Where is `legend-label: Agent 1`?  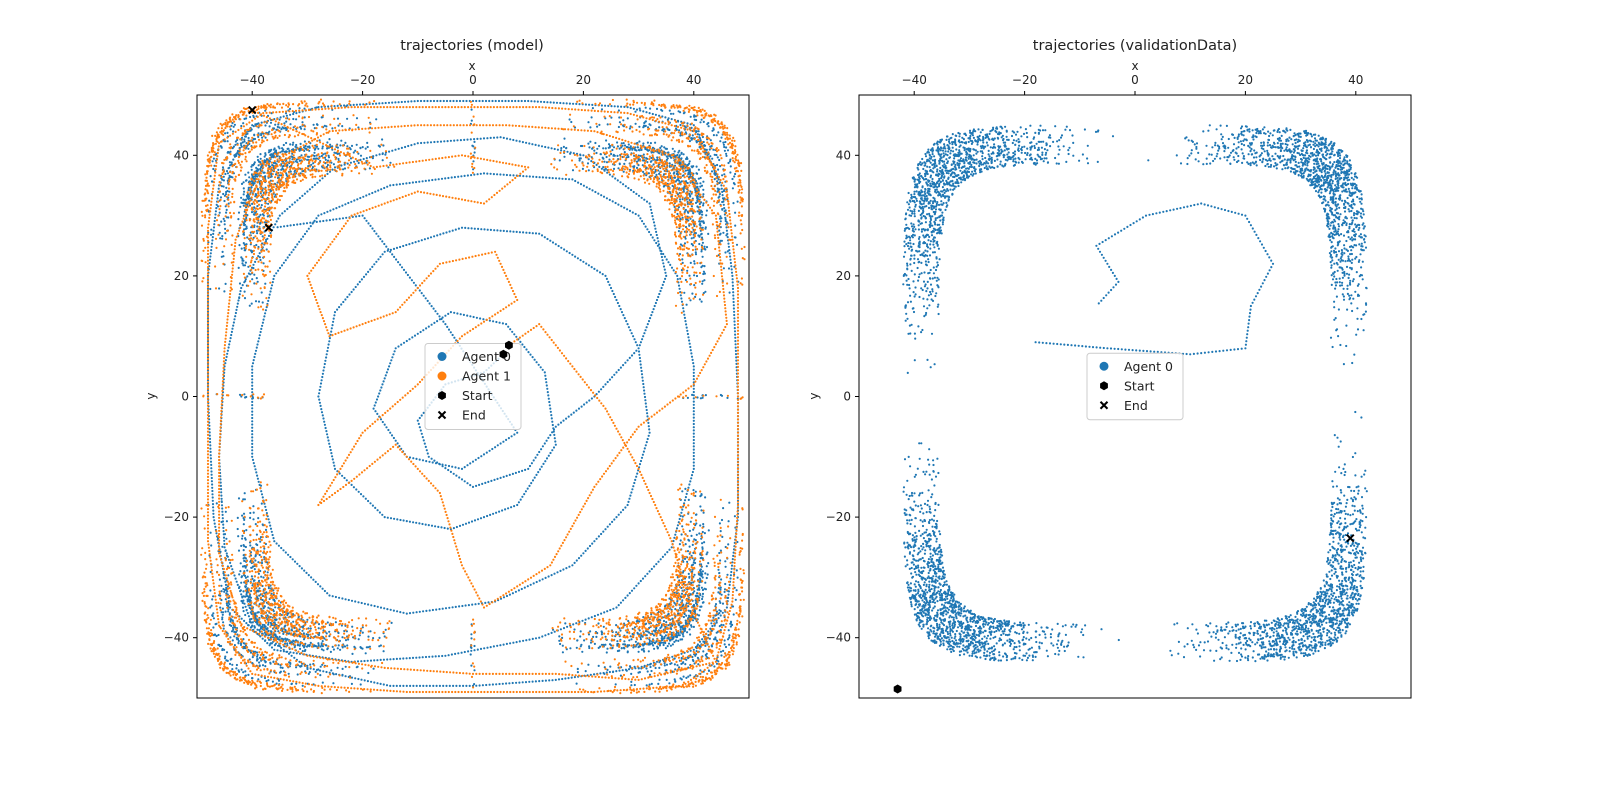
legend-label: Agent 1 is located at coordinates (486, 376).